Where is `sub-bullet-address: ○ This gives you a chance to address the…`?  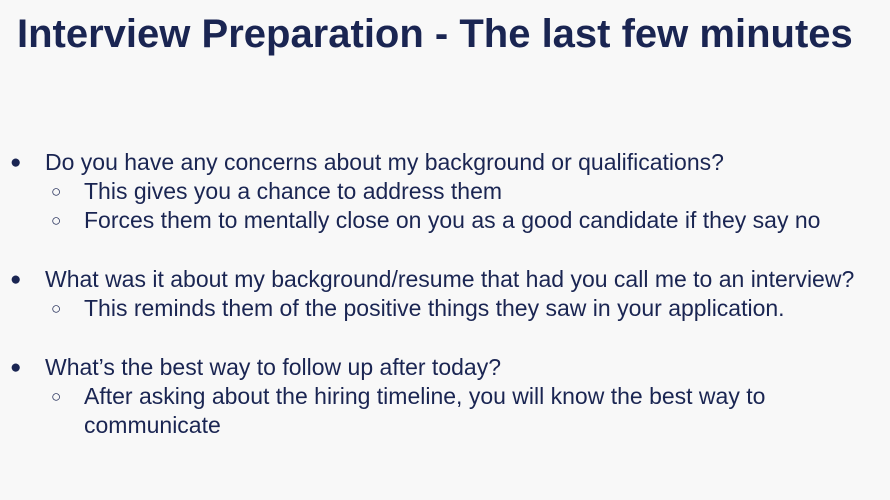
sub-bullet-address: ○ This gives you a chance to address the… is located at coordinates (445, 191).